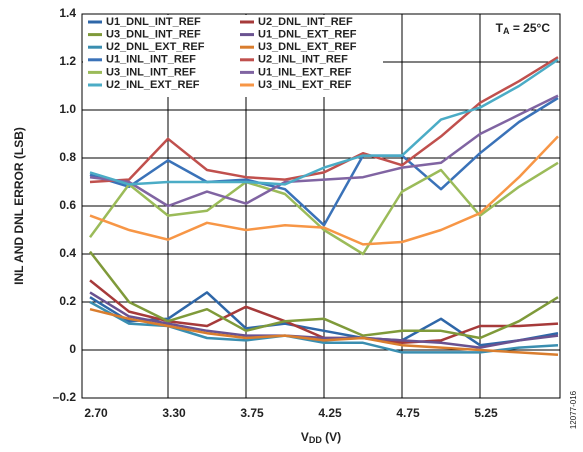  Describe the element at coordinates (96, 413) in the screenshot. I see `x-tick-label: 2.70` at that location.